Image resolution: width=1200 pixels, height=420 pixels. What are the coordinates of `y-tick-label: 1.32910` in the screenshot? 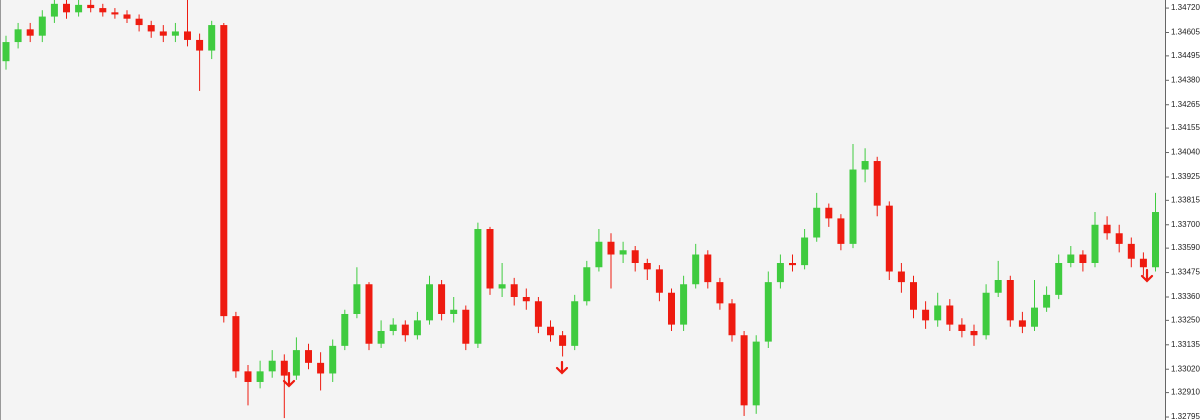 It's located at (1185, 392).